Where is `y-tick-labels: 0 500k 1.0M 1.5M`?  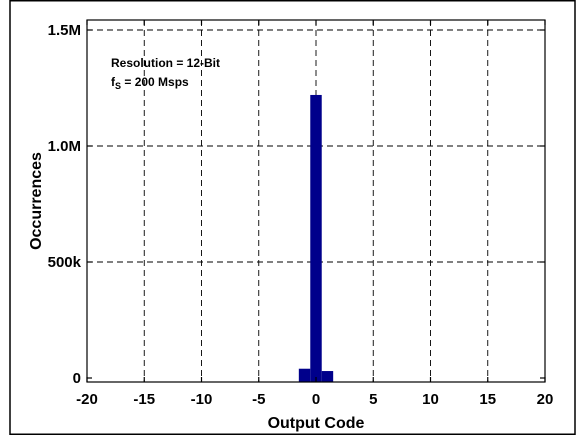 y-tick-labels: 0 500k 1.0M 1.5M is located at coordinates (65, 204).